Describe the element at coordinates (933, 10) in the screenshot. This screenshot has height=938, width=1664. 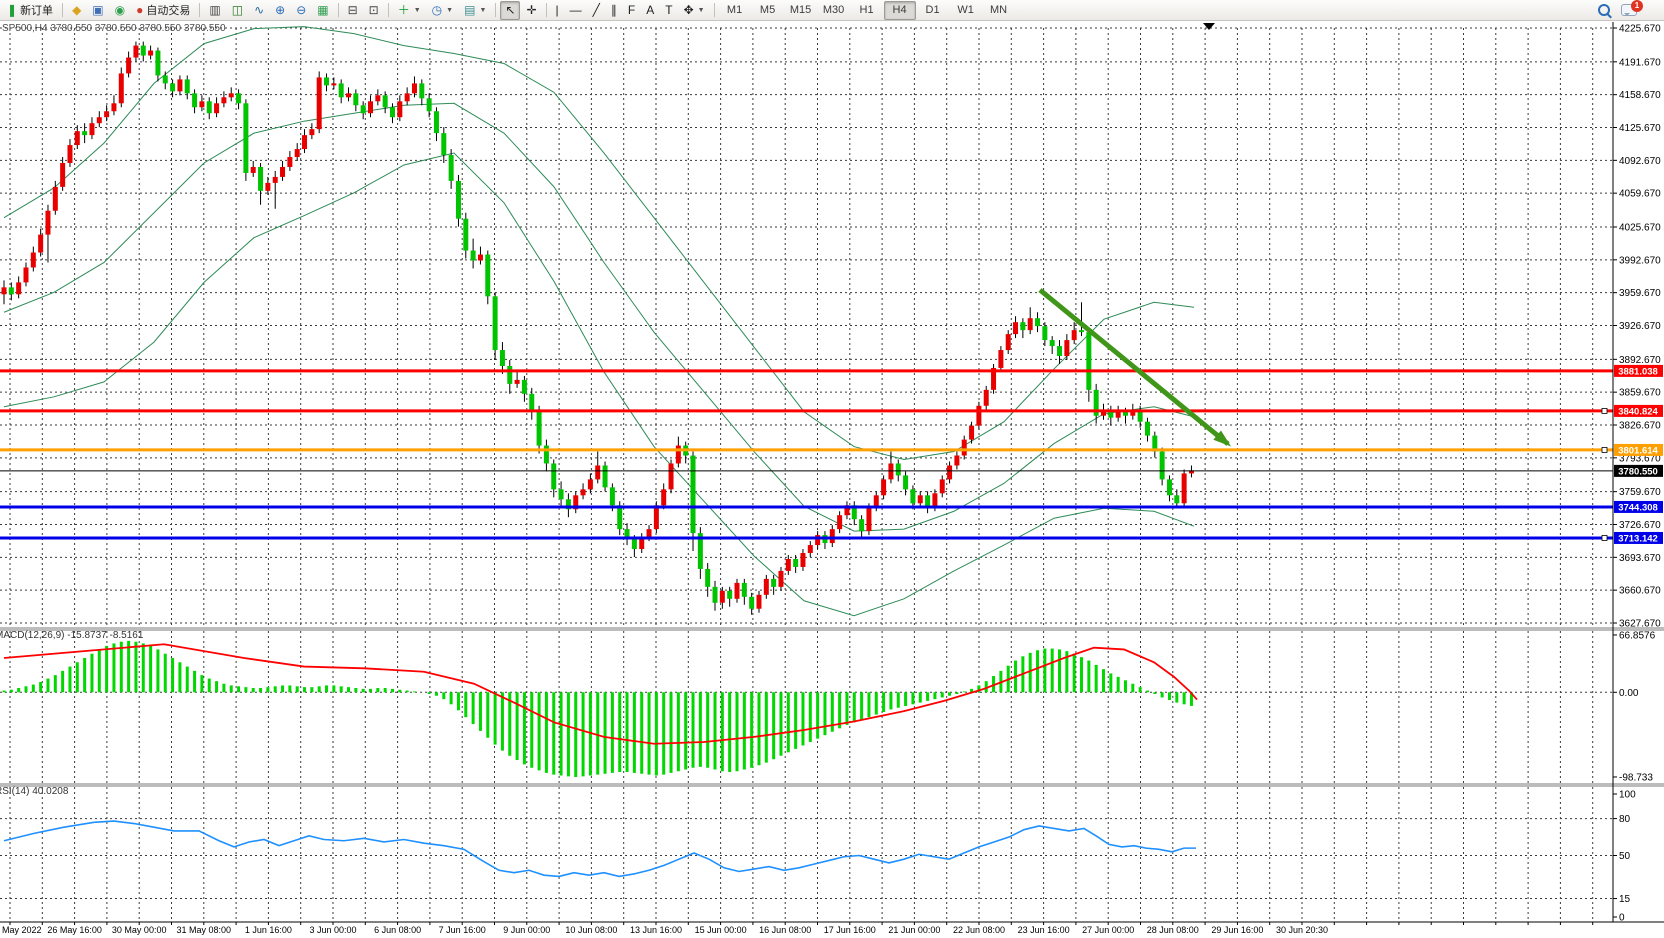
I see `timeframe-d1: D1` at that location.